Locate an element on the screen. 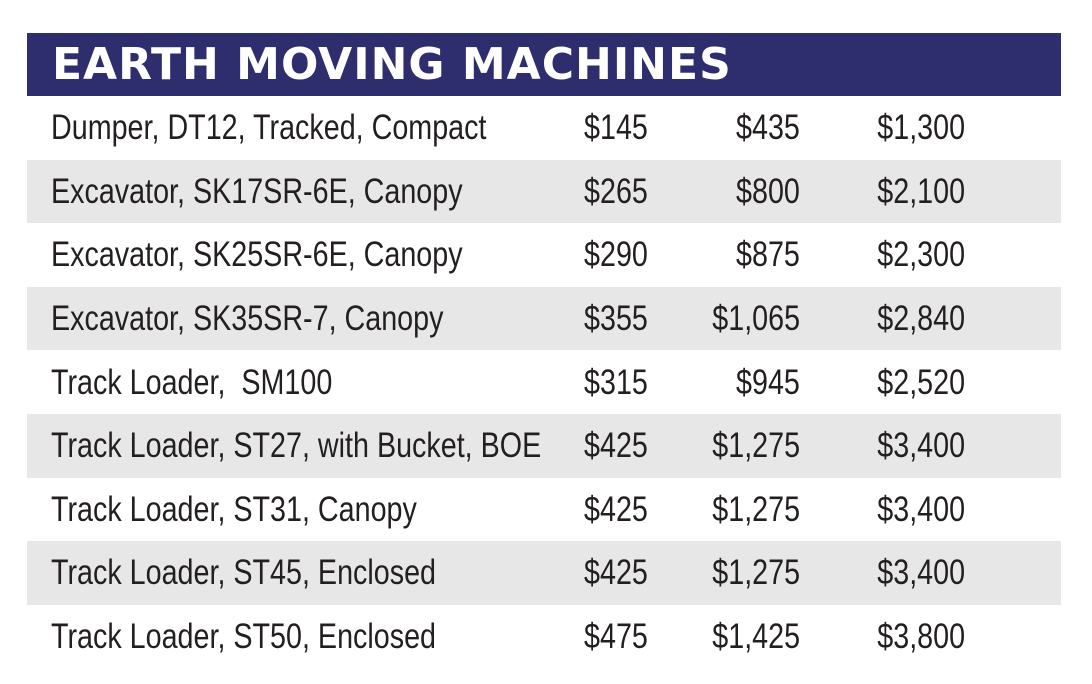 Image resolution: width=1092 pixels, height=684 pixels. price-week: $1,425 is located at coordinates (756, 637).